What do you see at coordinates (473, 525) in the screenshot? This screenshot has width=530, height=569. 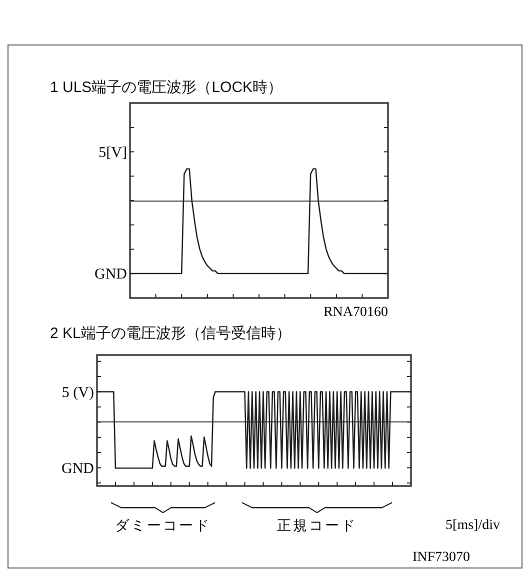 I see `text: 5[ms]/div` at bounding box center [473, 525].